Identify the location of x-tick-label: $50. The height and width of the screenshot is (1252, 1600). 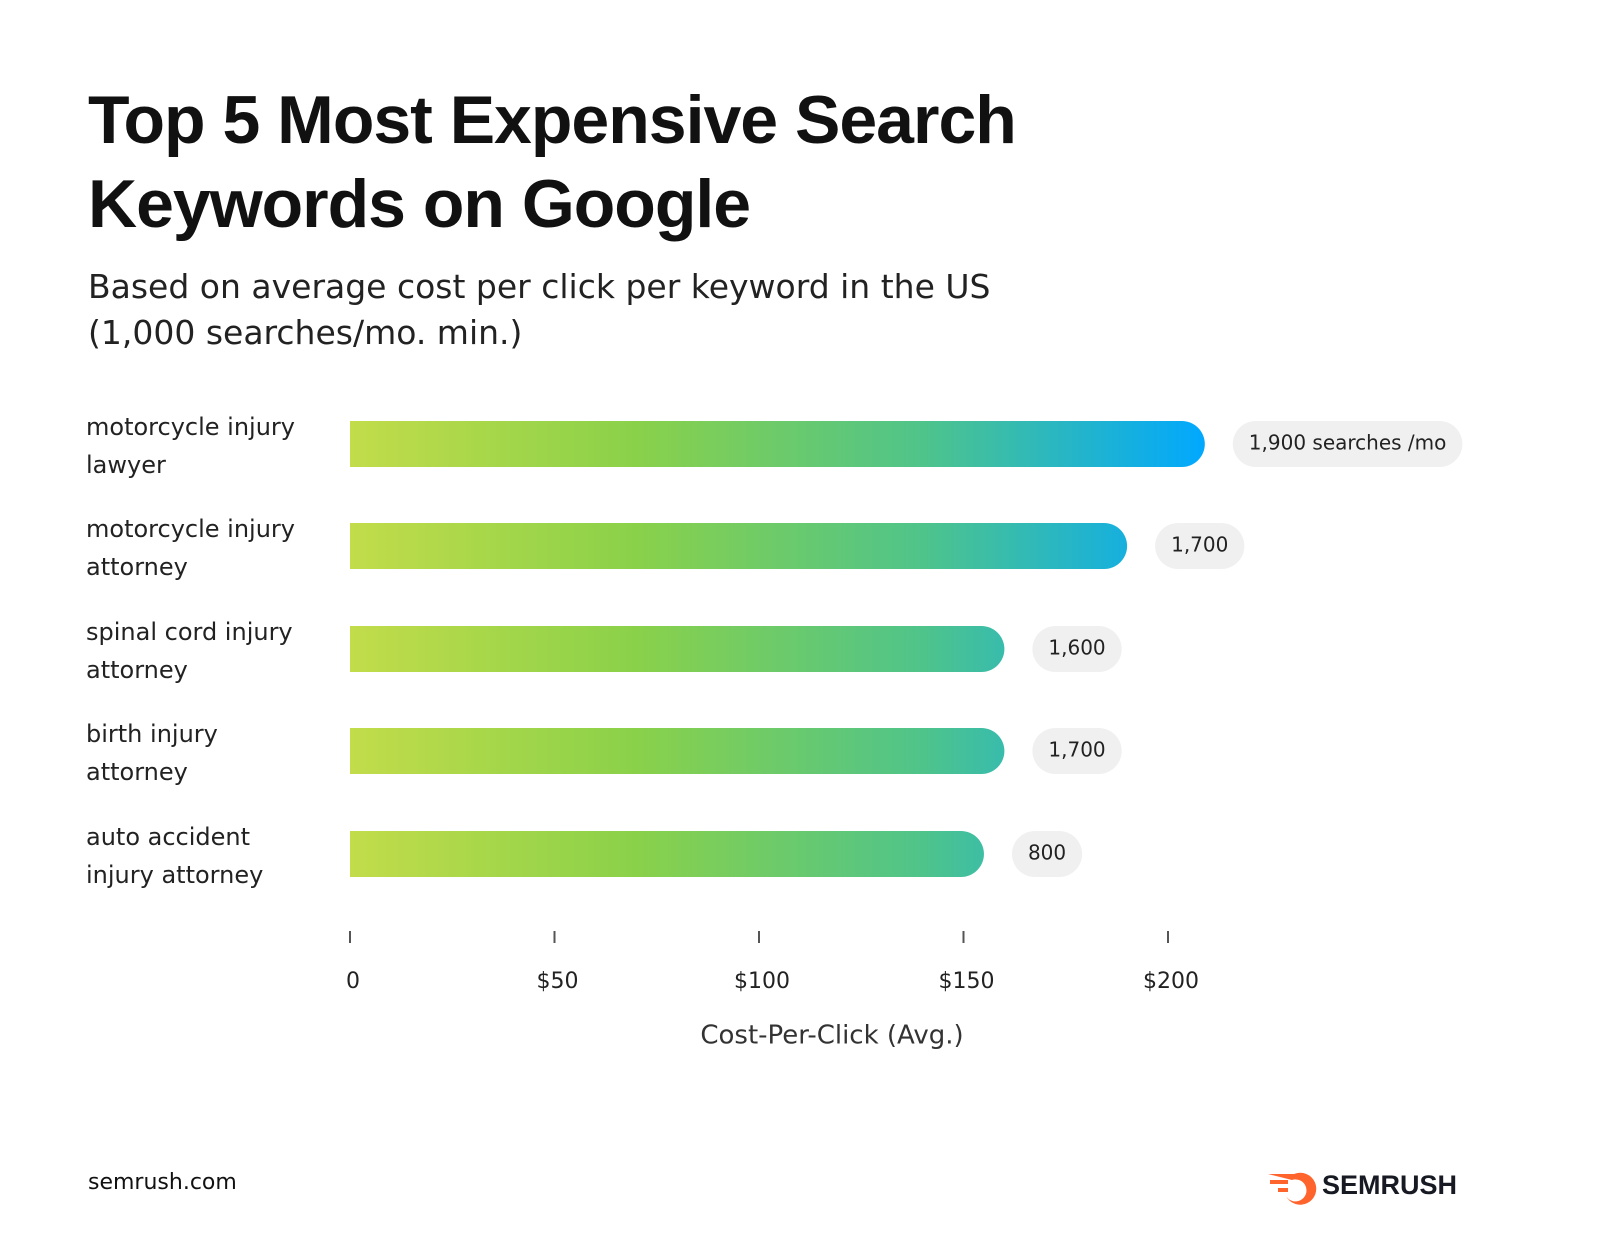
(558, 981).